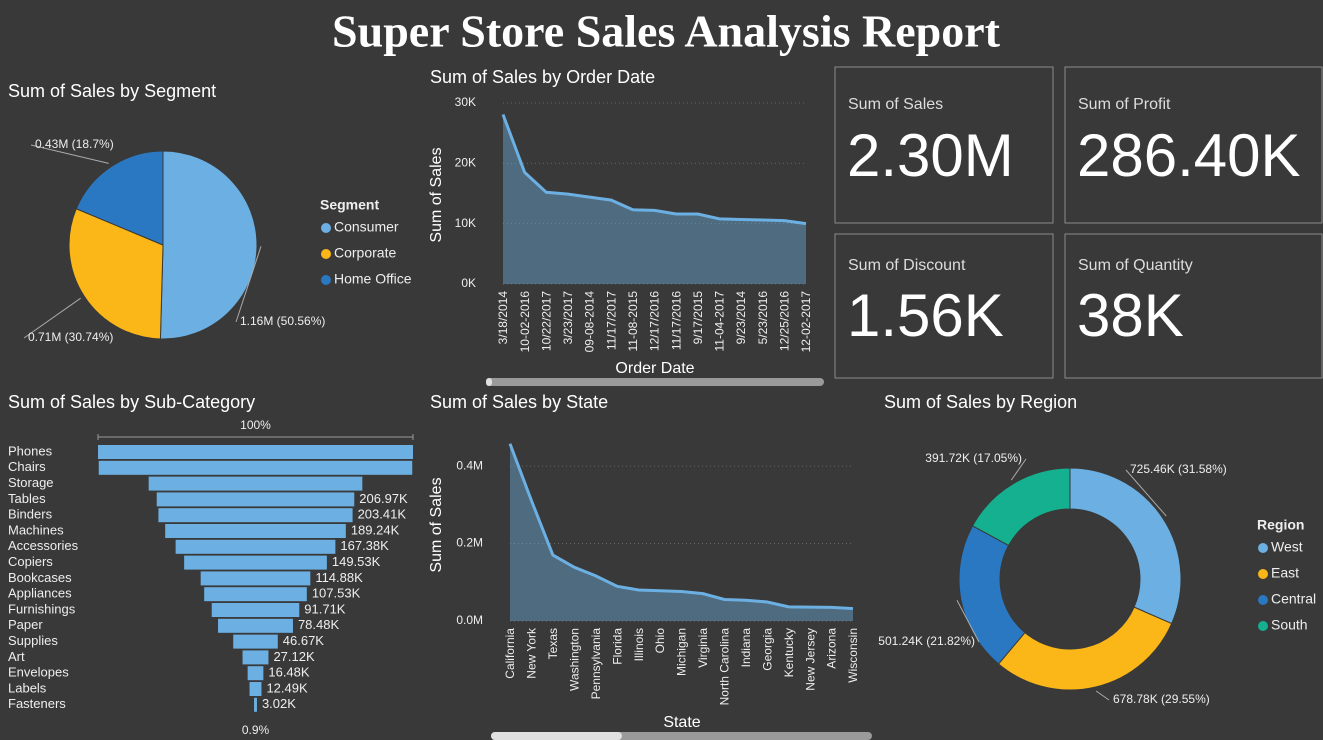 This screenshot has width=1323, height=740. What do you see at coordinates (375, 529) in the screenshot?
I see `value-label: 189.24K` at bounding box center [375, 529].